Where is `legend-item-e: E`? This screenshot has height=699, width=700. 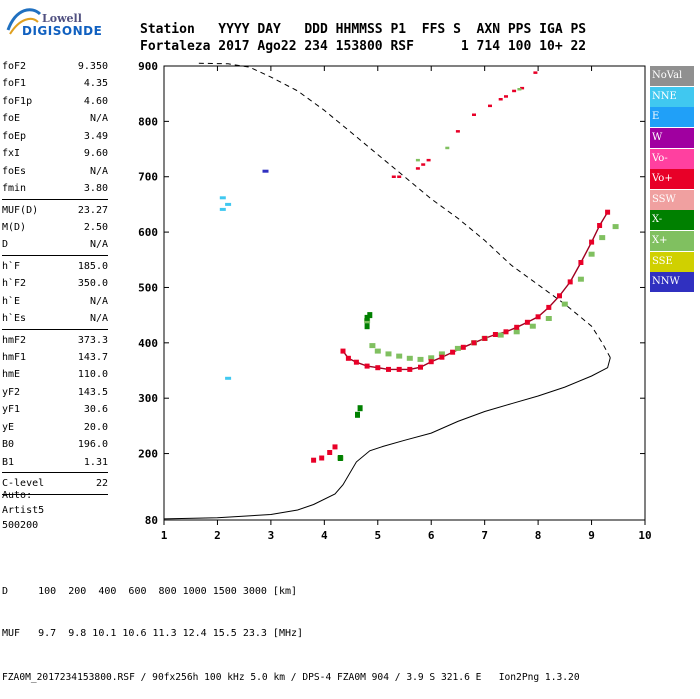
legend-item-e: E is located at coordinates (672, 117).